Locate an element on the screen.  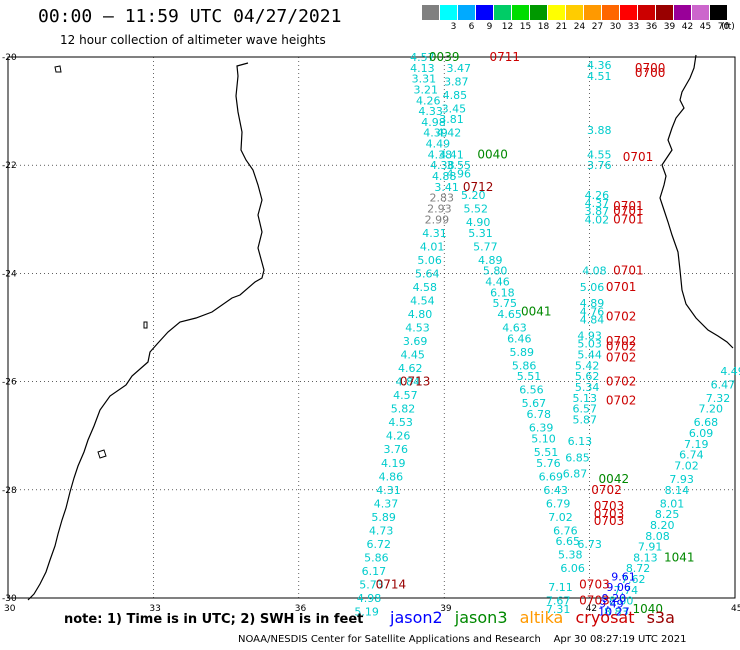
swh-reading: 4.53 is located at coordinates (417, 328).